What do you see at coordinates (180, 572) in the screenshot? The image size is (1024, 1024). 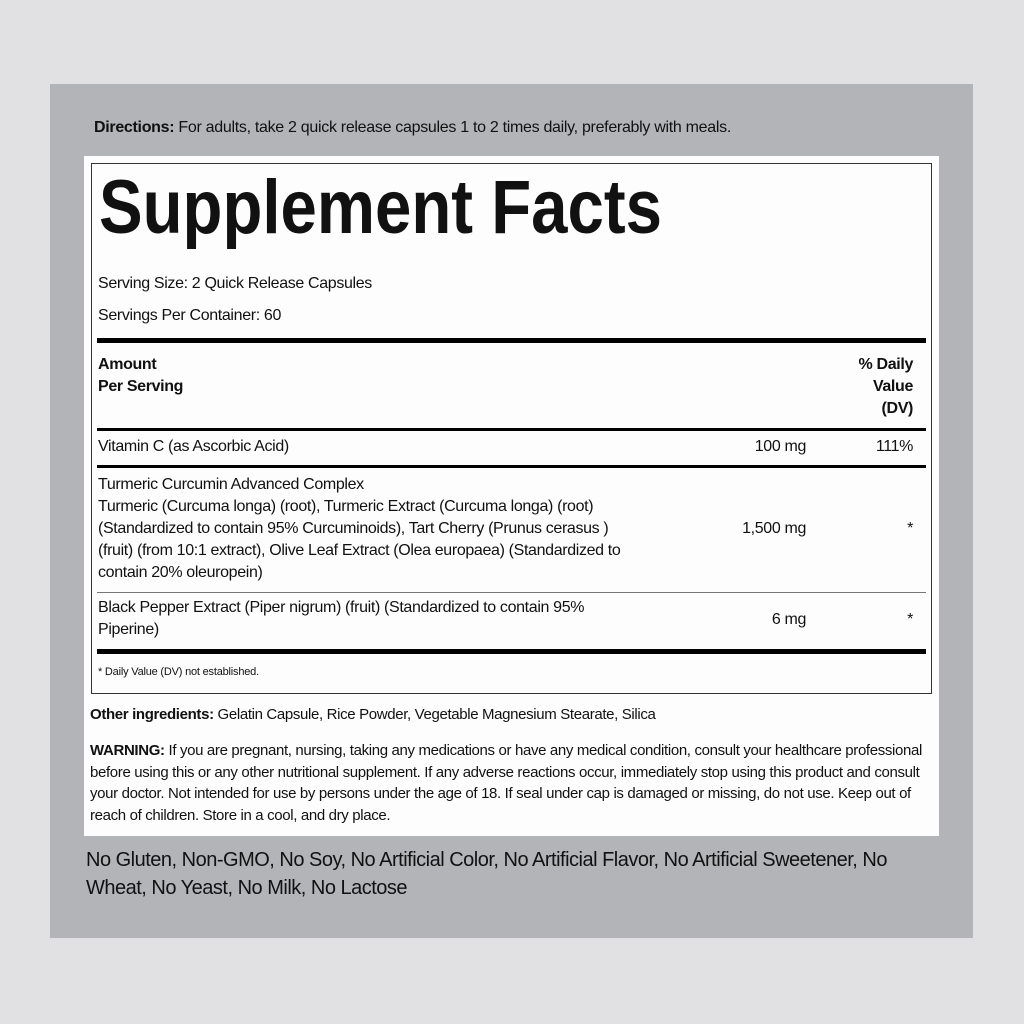 I see `row-name-line: contain 20% oleuropein)` at bounding box center [180, 572].